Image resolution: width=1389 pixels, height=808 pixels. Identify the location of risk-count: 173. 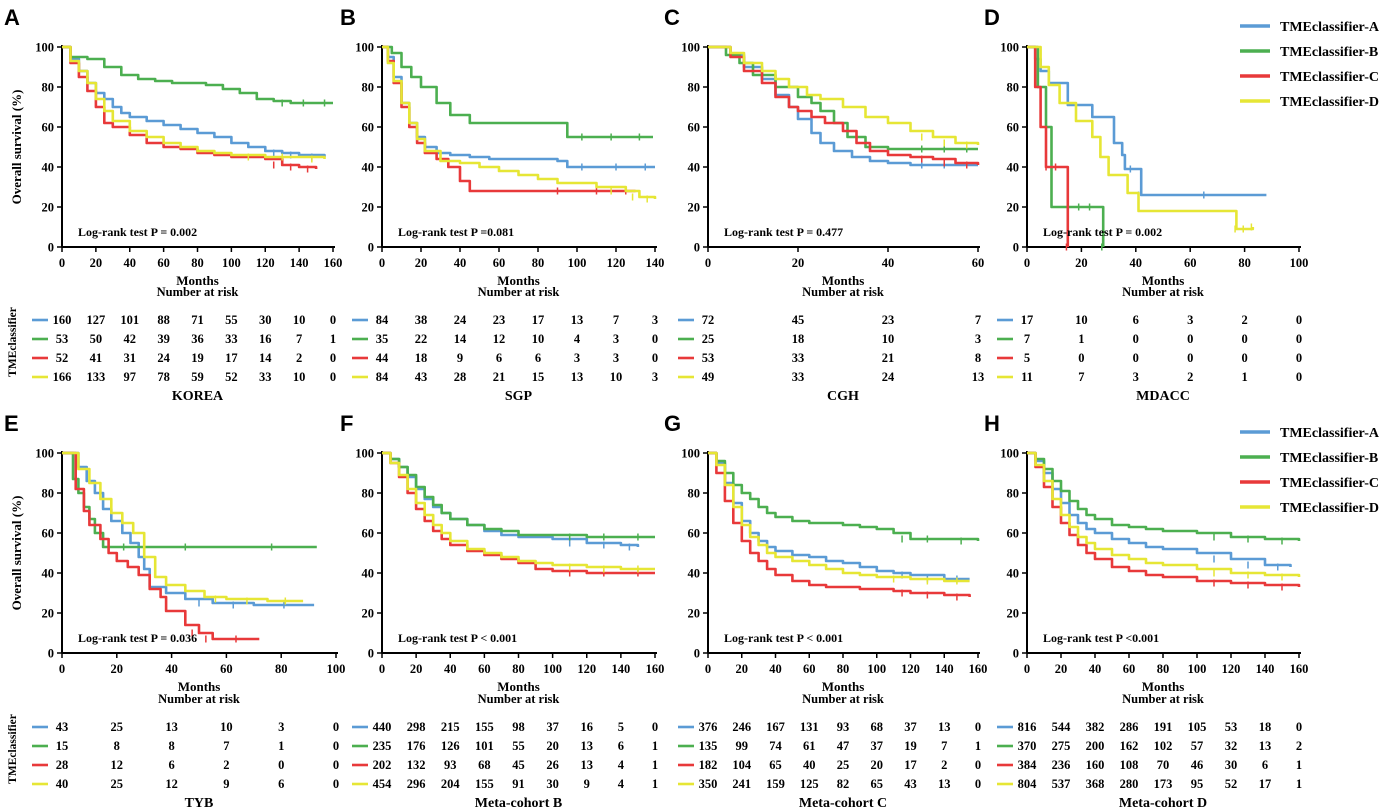
(1163, 784).